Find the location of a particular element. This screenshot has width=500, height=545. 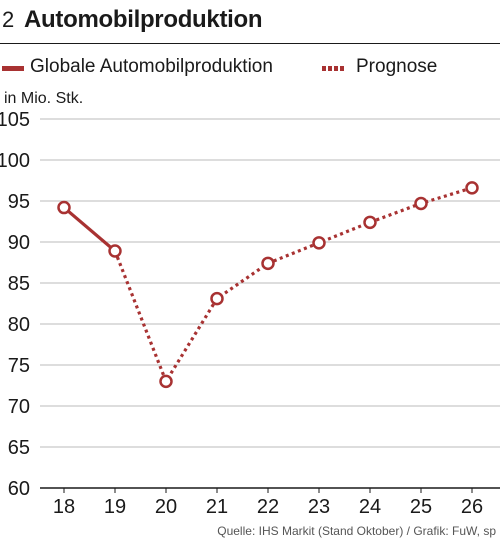

x-tick-label: 20 is located at coordinates (166, 507).